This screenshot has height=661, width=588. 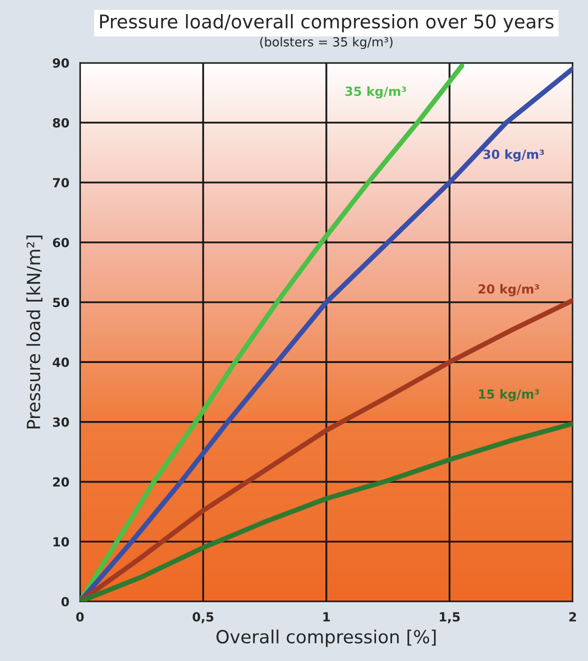 I want to click on y-tick-label: 70, so click(x=60, y=183).